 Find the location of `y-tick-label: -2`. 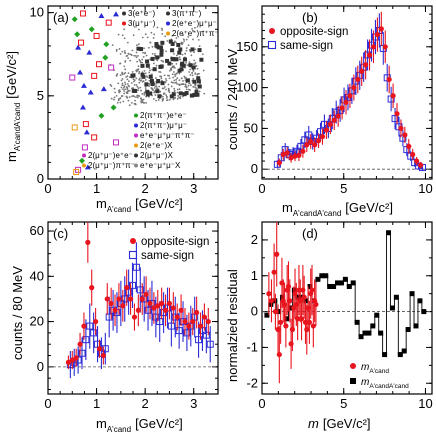

y-tick-label: -2 is located at coordinates (252, 382).